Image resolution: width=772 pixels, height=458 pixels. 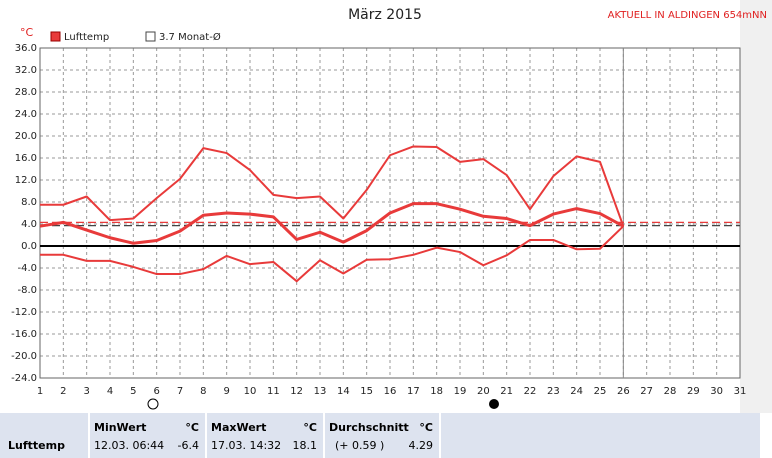 I want to click on cell: (+ 0.59 ), so click(x=360, y=445).